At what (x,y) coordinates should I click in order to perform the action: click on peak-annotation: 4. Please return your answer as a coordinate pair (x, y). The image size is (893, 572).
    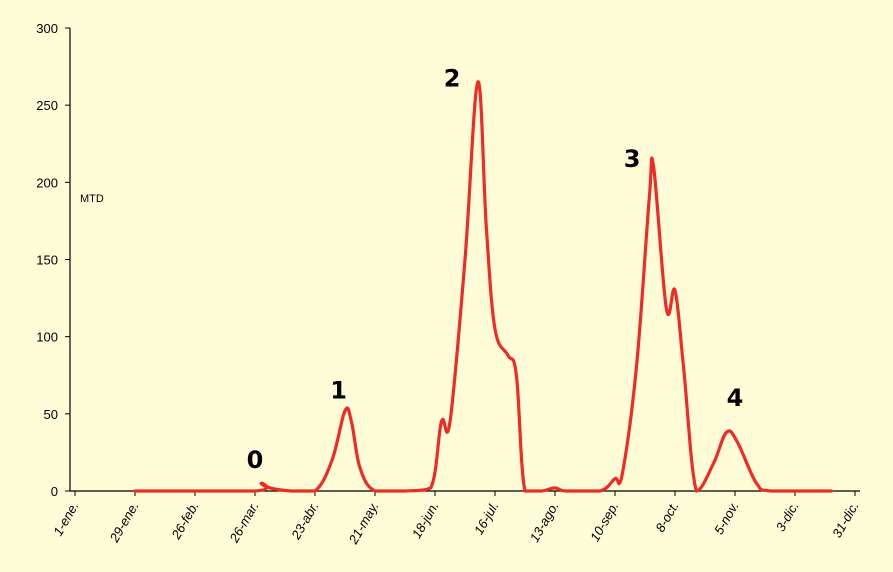
    Looking at the image, I should click on (735, 398).